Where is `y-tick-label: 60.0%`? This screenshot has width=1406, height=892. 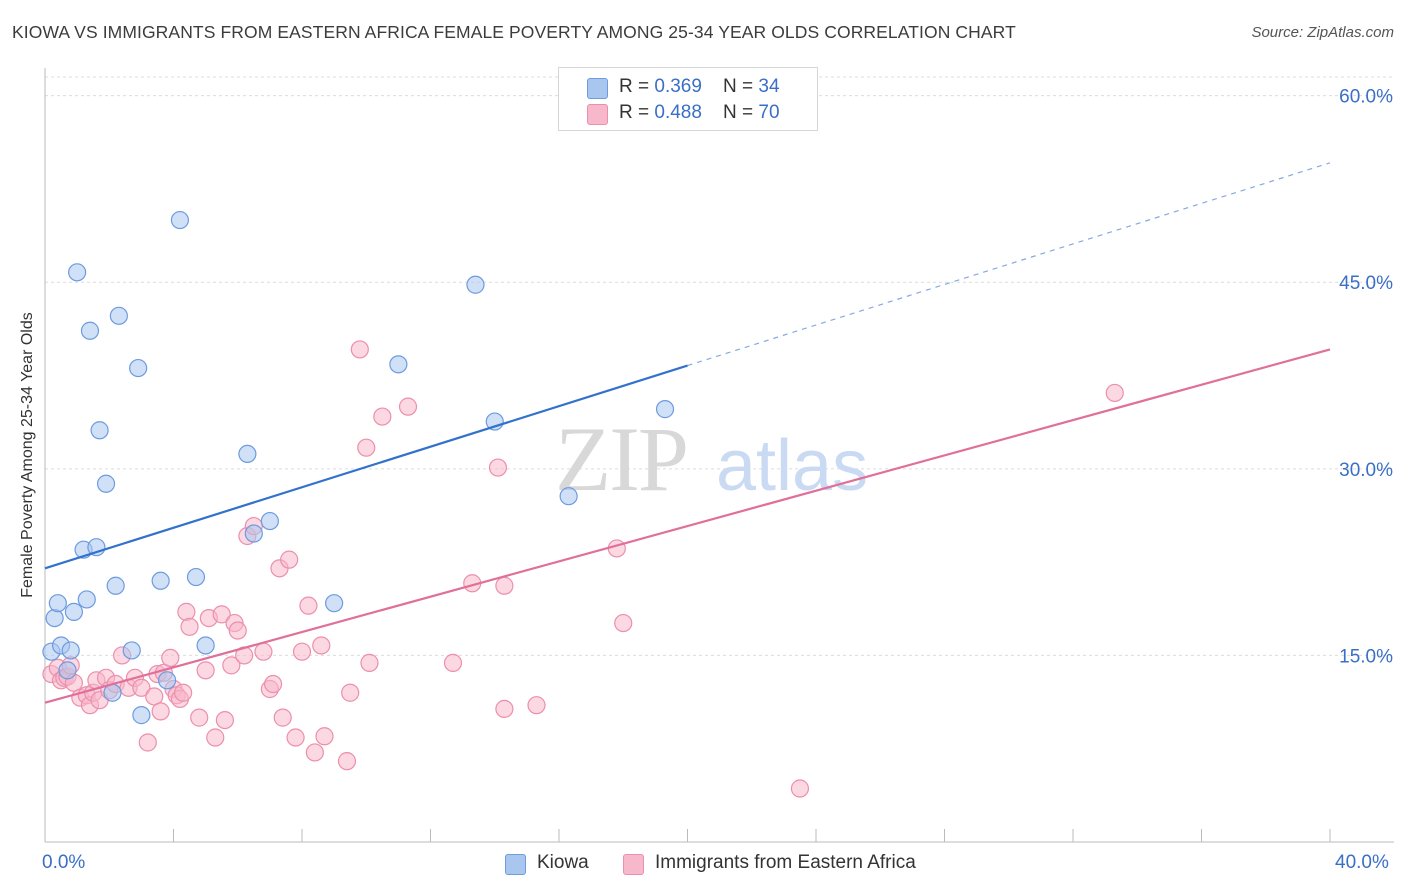
y-tick-label: 60.0% is located at coordinates (1366, 97).